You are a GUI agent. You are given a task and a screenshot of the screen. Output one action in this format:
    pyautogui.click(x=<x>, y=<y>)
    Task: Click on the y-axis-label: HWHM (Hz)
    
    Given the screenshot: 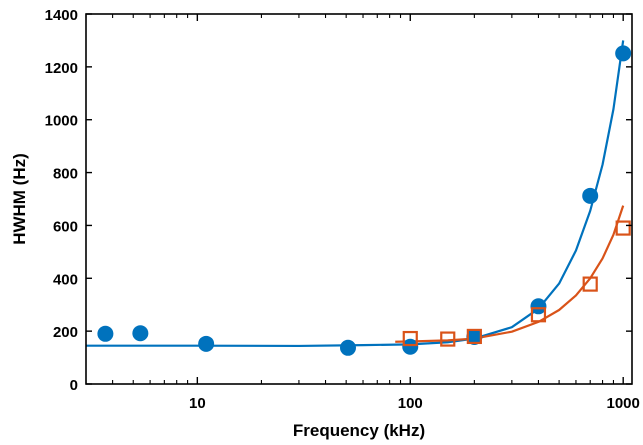 What is the action you would take?
    pyautogui.click(x=19, y=199)
    